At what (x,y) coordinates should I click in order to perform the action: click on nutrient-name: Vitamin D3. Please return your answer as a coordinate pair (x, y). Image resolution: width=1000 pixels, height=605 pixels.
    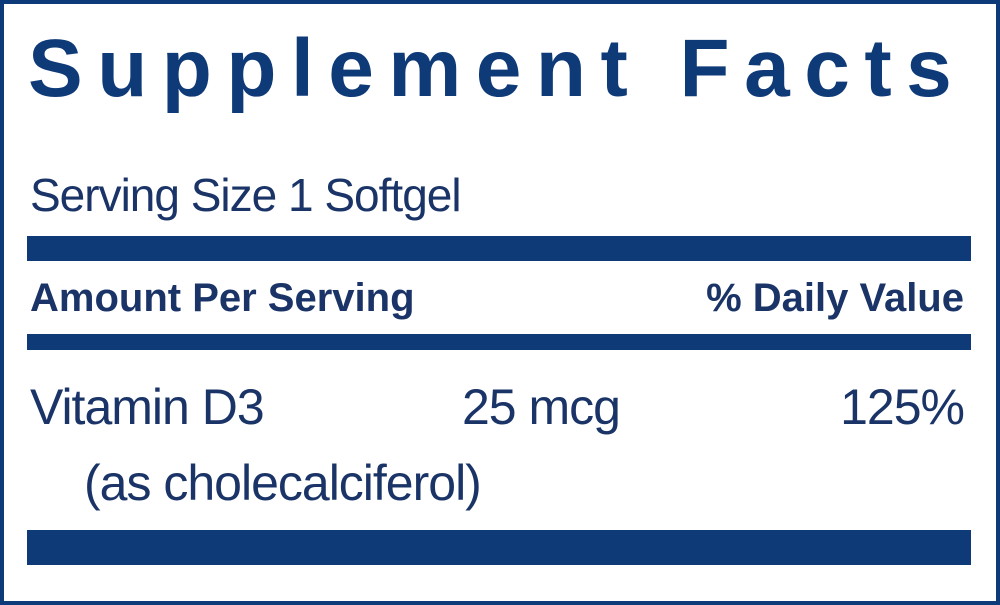
    Looking at the image, I should click on (147, 407).